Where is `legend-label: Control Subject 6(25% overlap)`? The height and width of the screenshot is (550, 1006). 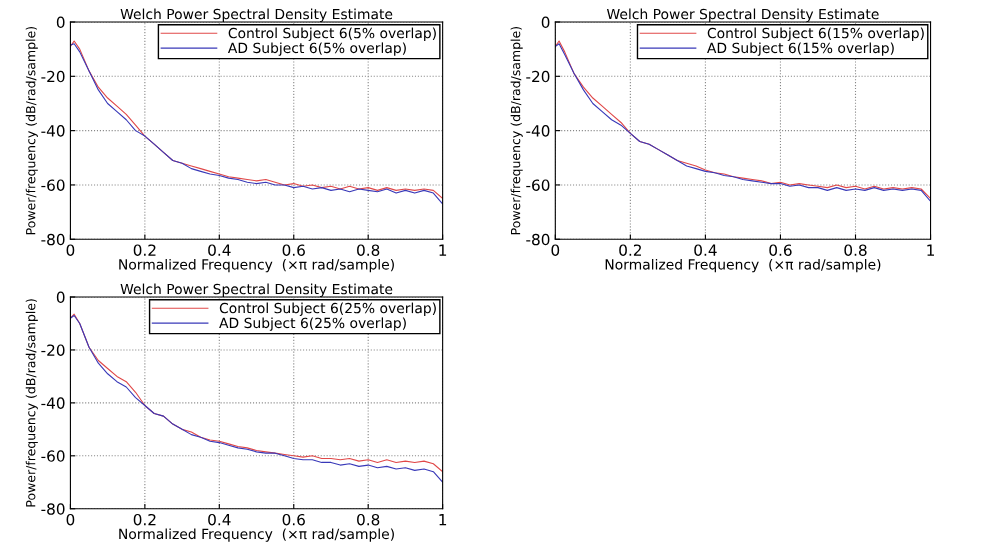
legend-label: Control Subject 6(25% overlap) is located at coordinates (327, 309).